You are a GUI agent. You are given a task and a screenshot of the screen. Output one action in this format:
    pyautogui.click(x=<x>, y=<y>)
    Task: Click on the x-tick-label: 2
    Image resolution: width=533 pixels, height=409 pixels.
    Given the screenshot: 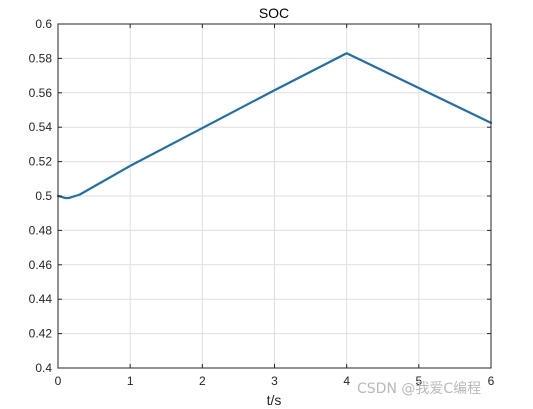 What is the action you would take?
    pyautogui.click(x=202, y=381)
    